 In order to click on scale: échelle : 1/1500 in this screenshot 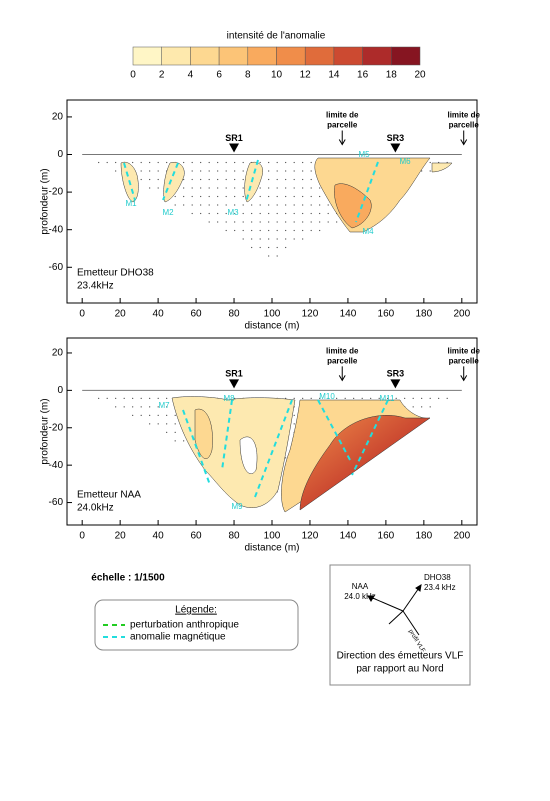, I will do `click(128, 578)`.